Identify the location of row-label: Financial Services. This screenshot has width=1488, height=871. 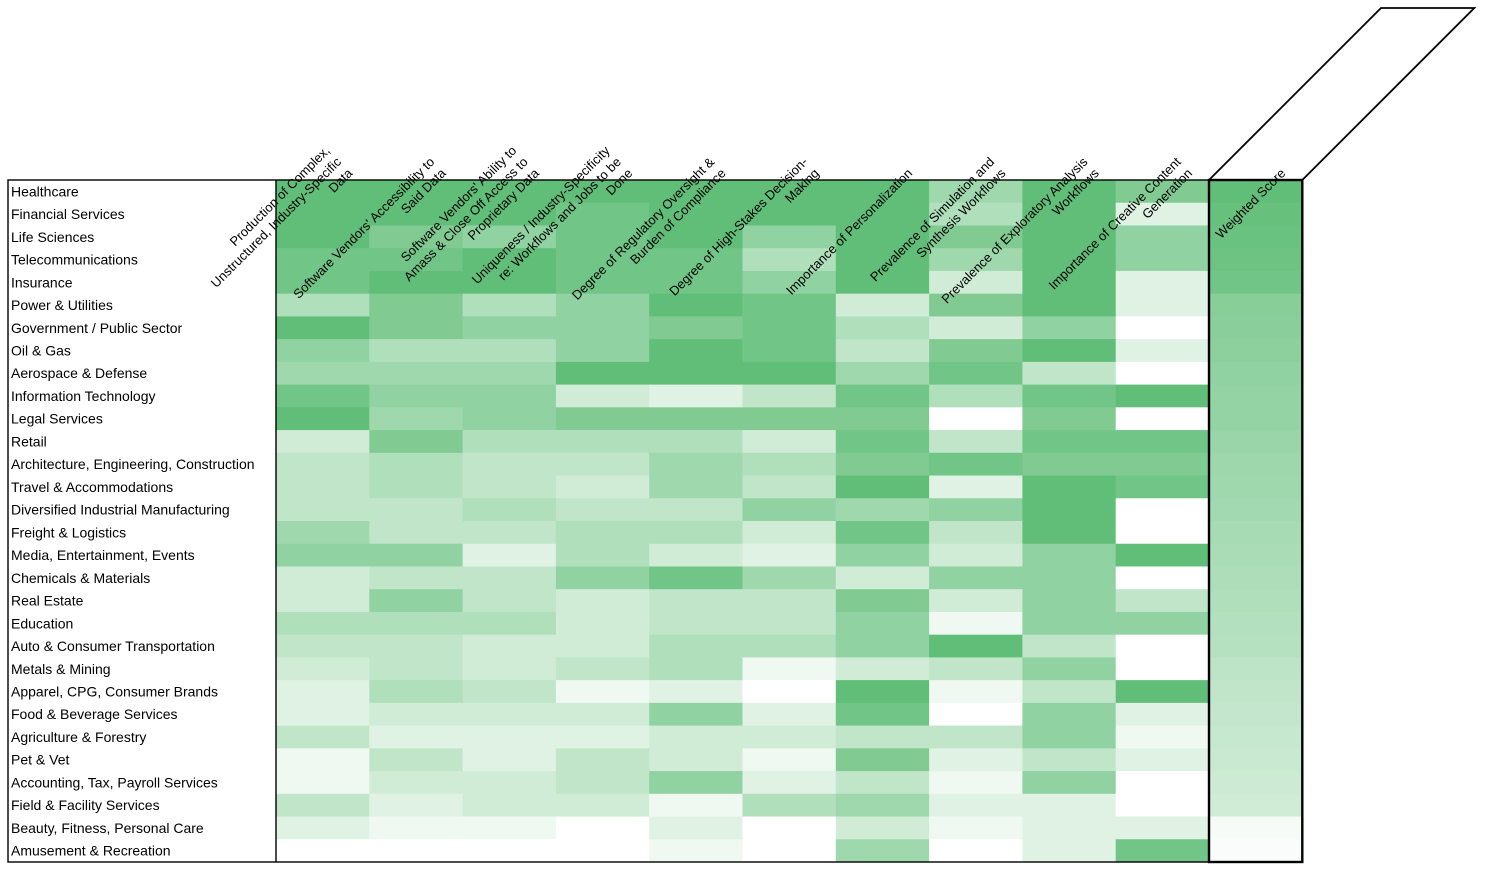
(68, 214).